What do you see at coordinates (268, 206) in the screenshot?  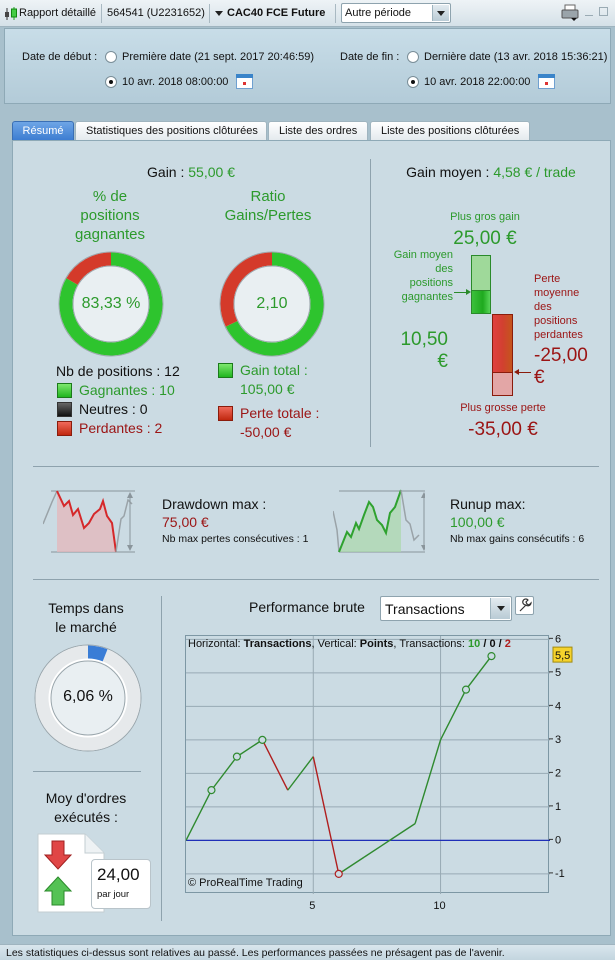 I see `ratio-title: Ratio Gains/Pertes` at bounding box center [268, 206].